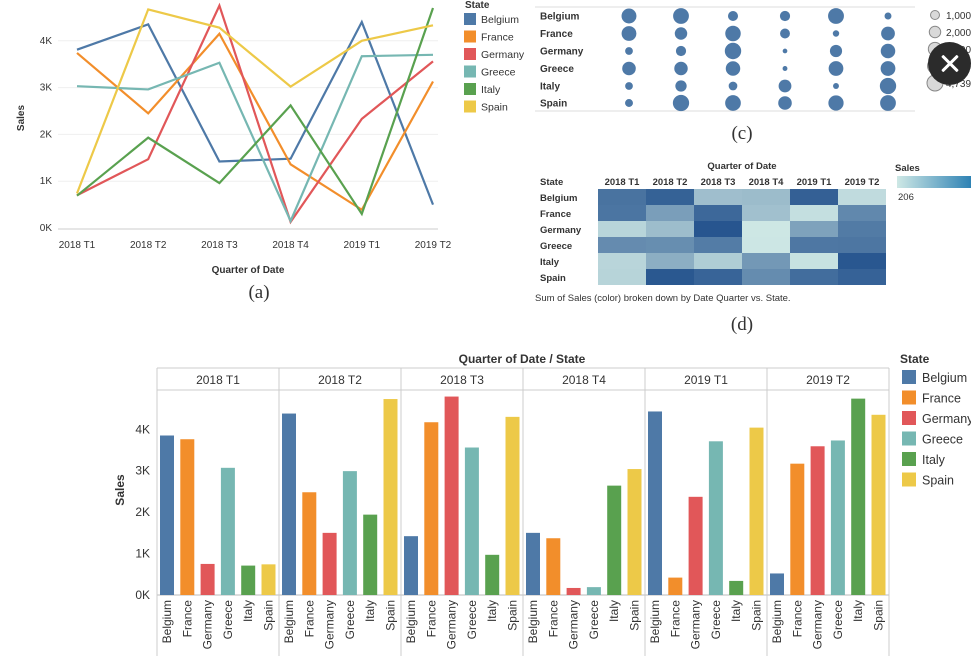 The width and height of the screenshot is (971, 665). Describe the element at coordinates (512, 505) in the screenshot. I see `b-bar-spain` at that location.